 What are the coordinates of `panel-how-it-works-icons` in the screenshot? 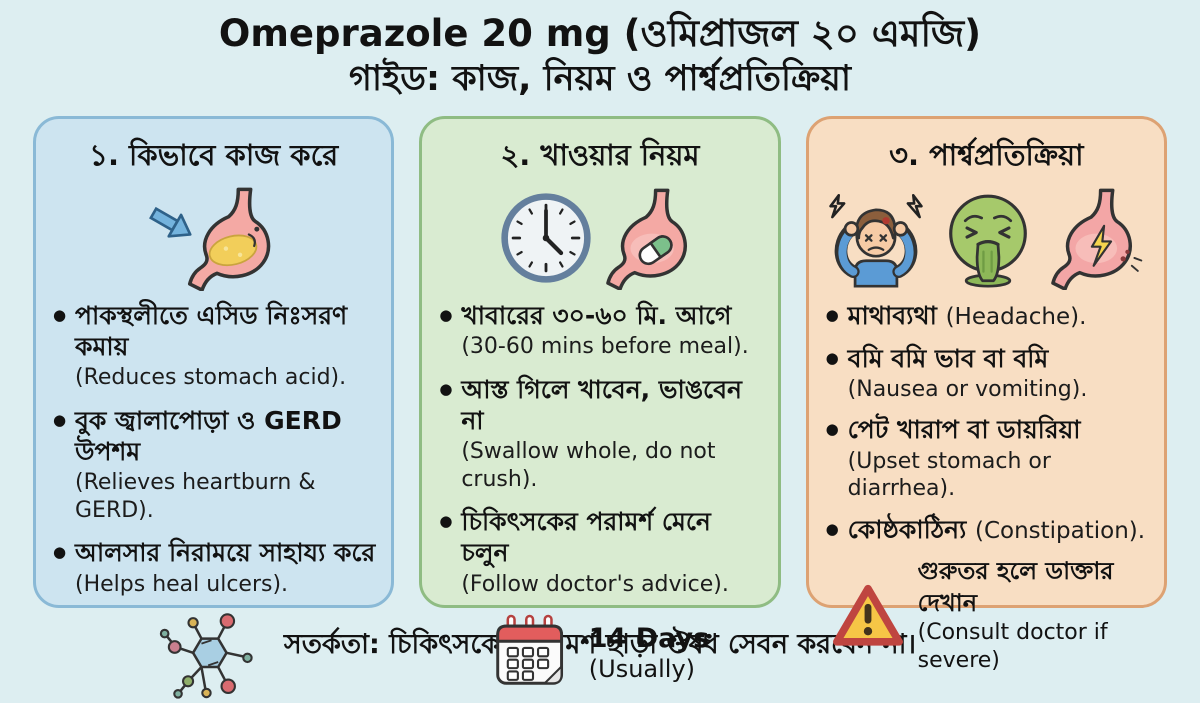 It's located at (213, 238).